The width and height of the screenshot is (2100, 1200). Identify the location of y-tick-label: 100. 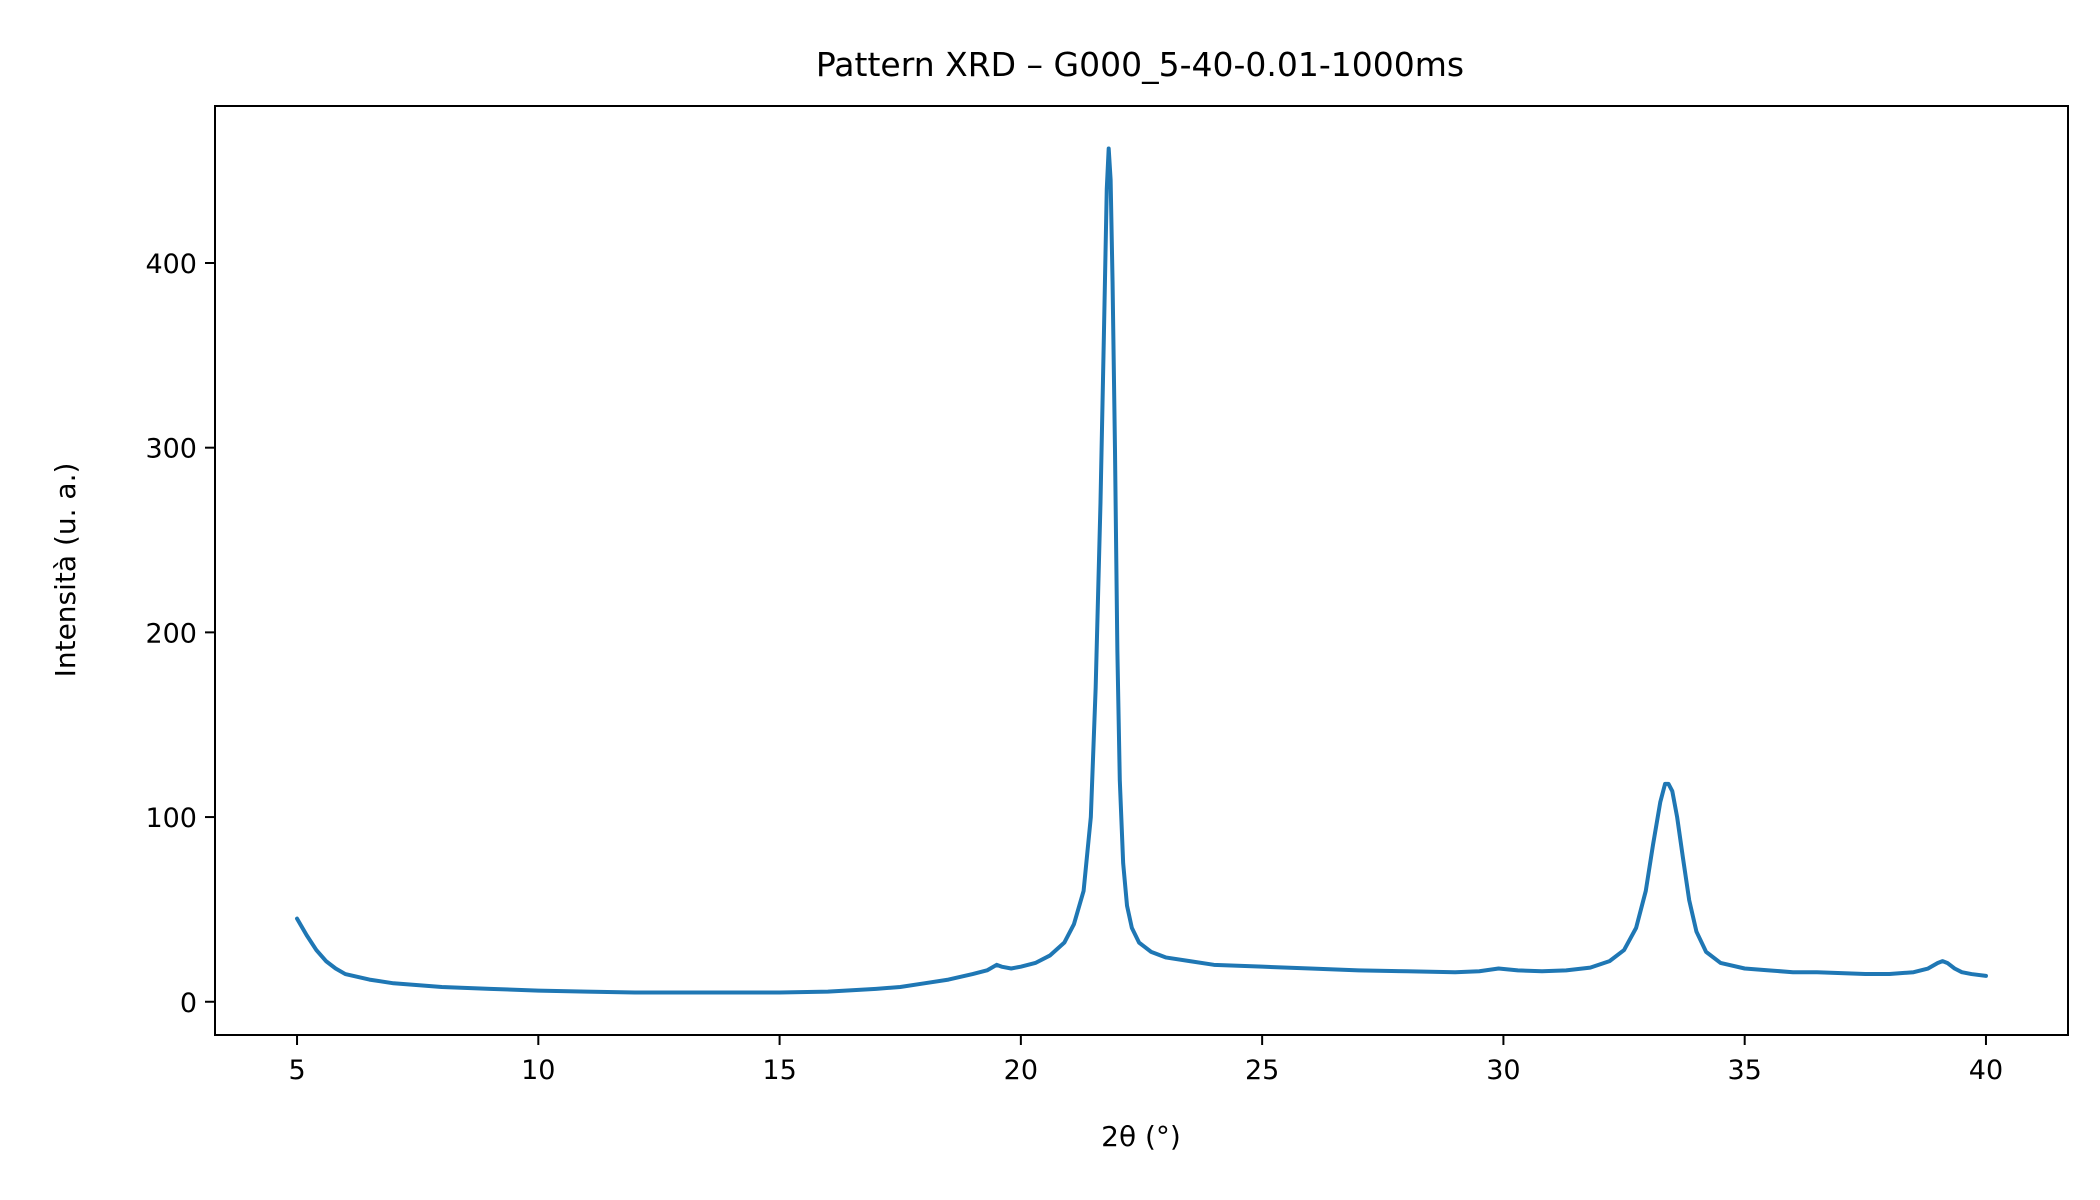
(171, 818).